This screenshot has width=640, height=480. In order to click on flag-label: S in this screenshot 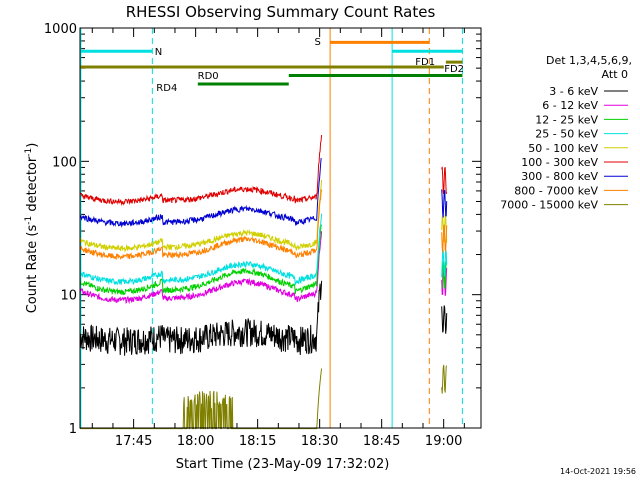, I will do `click(318, 42)`.